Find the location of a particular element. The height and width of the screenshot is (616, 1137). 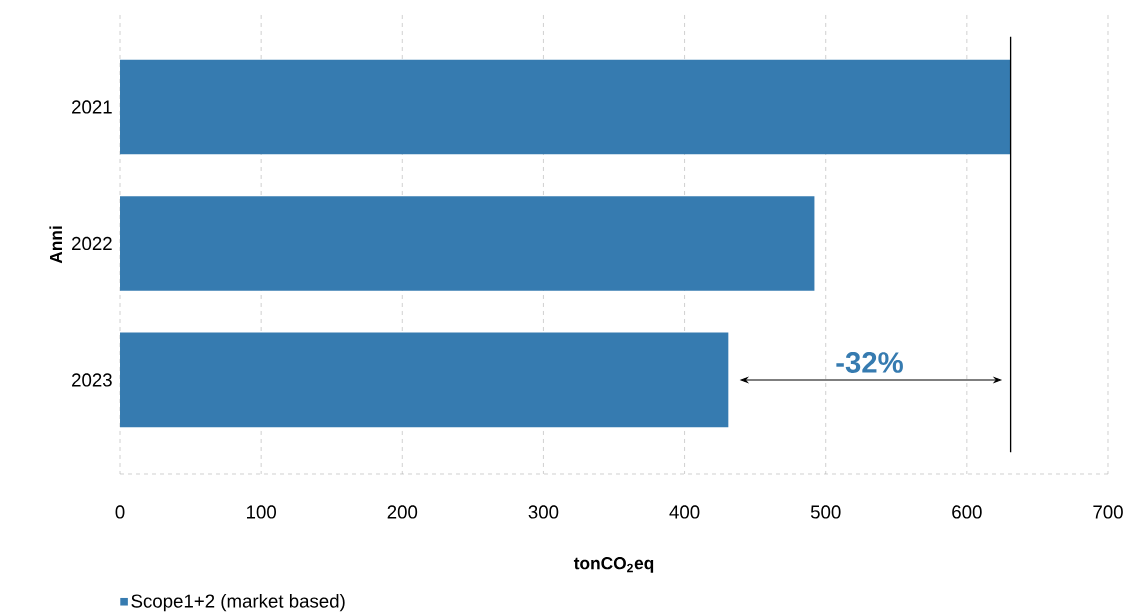

x-tick-label: 400 is located at coordinates (684, 512).